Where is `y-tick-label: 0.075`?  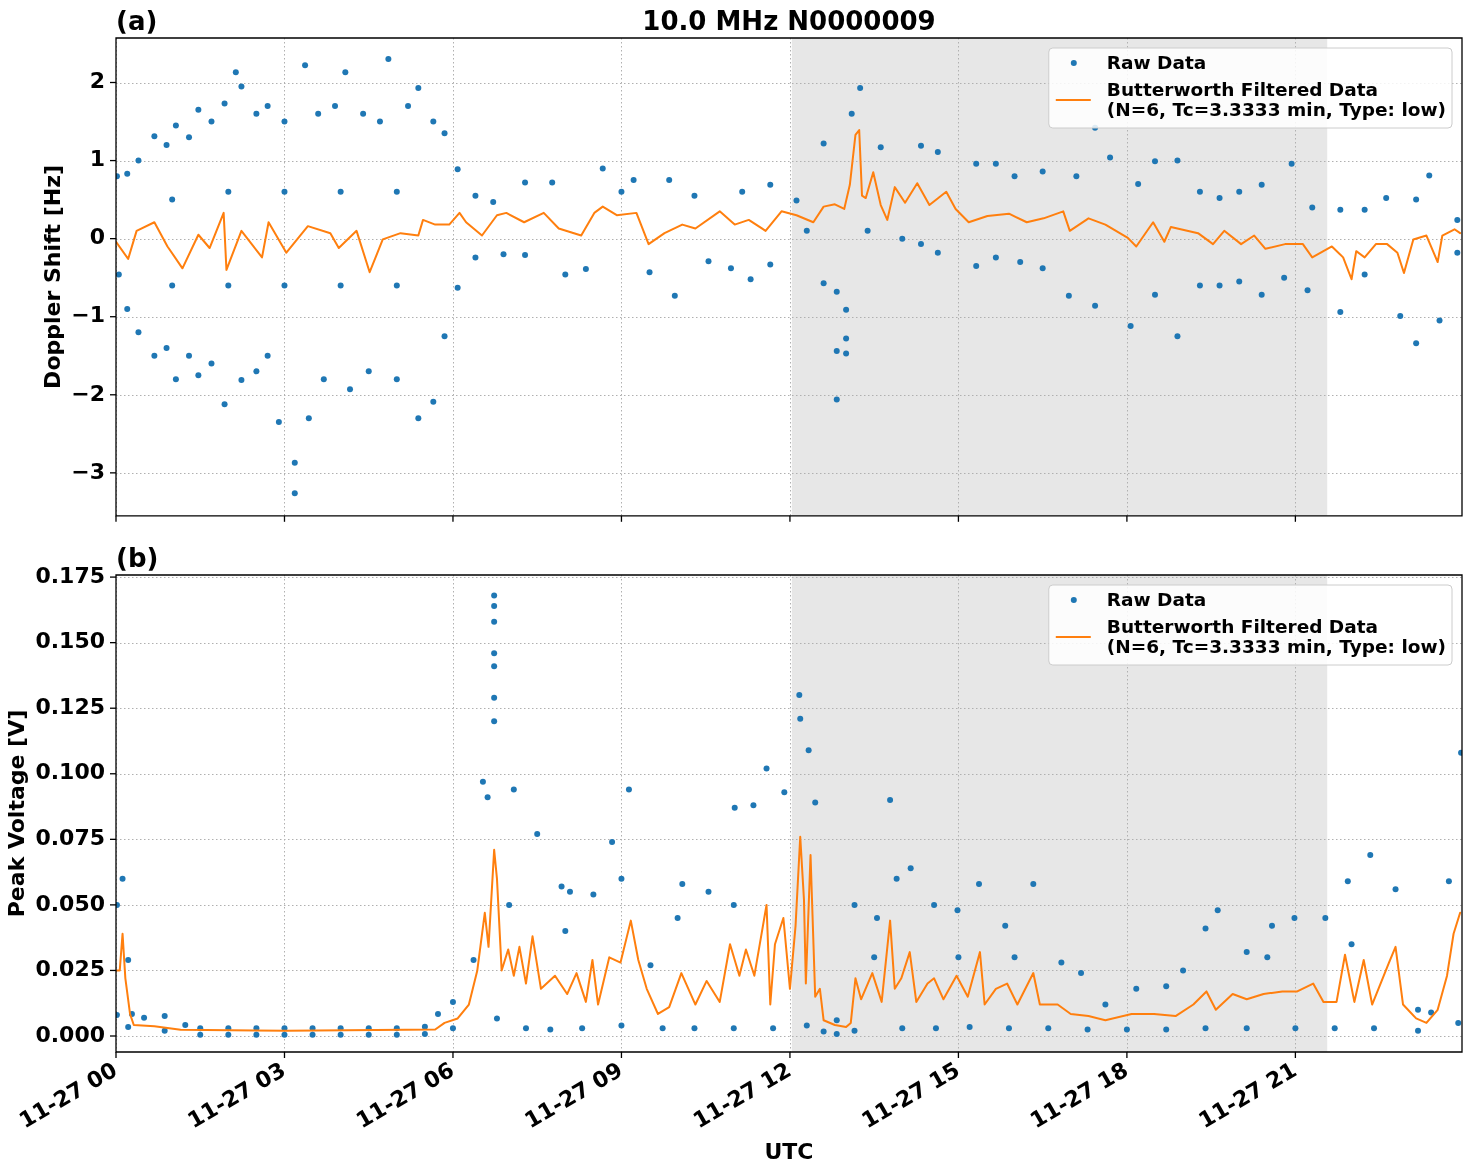 y-tick-label: 0.075 is located at coordinates (70, 838).